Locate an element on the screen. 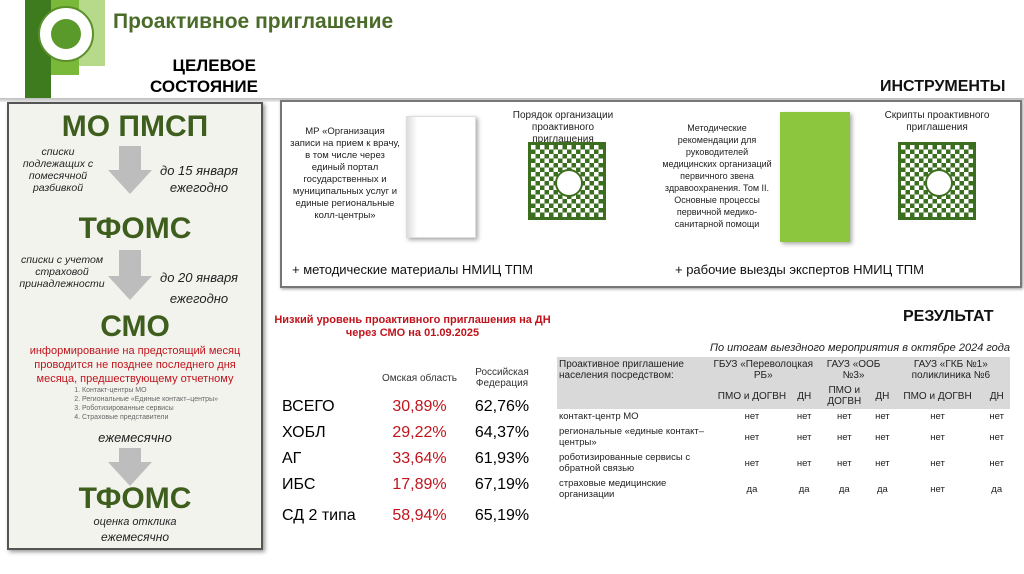  table-row: контакт-центр МО нет нет нет нет нет нет is located at coordinates (783, 416).